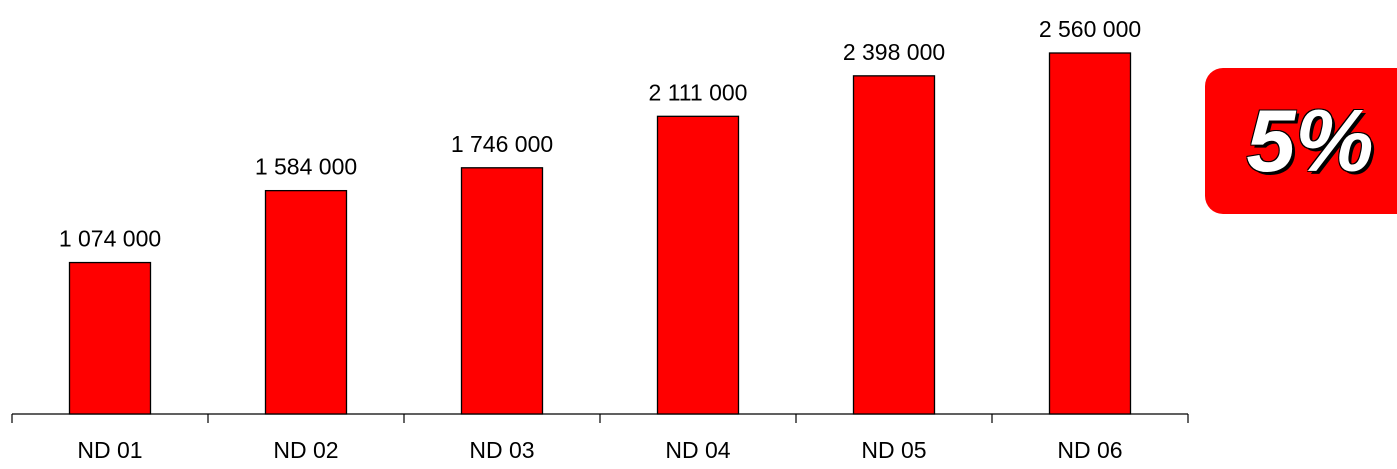 The image size is (1397, 469). I want to click on bar-value-label: 2 111 000, so click(698, 92).